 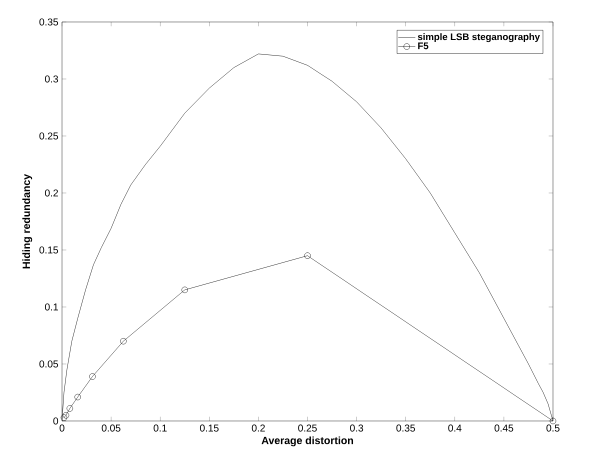 What do you see at coordinates (55, 421) in the screenshot?
I see `y-tick-label: 0` at bounding box center [55, 421].